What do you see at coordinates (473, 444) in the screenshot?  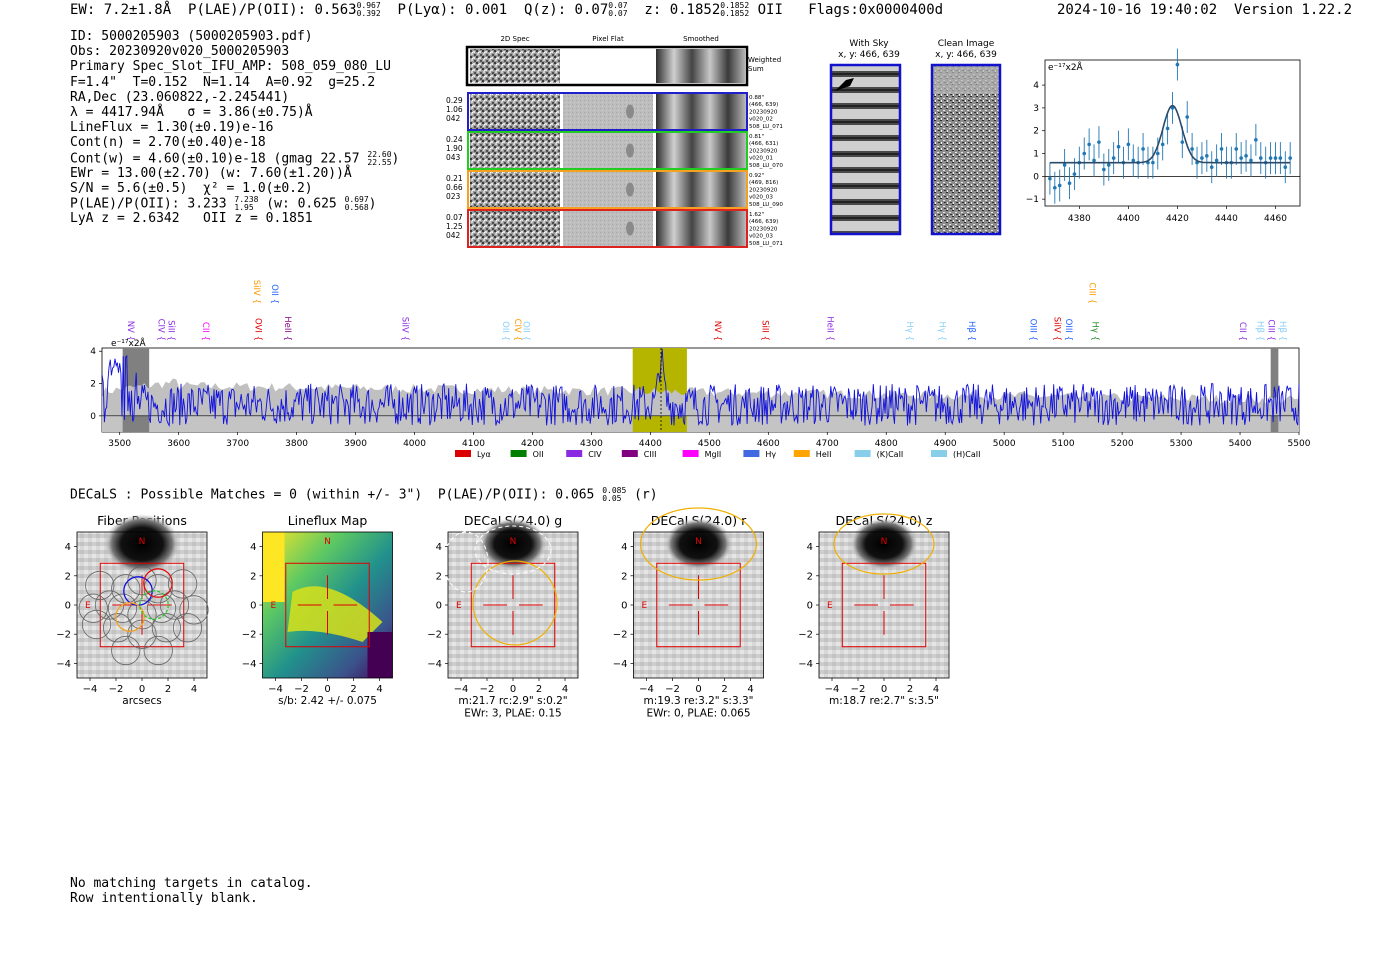 I see `spectrum-xtick-label: 4100` at bounding box center [473, 444].